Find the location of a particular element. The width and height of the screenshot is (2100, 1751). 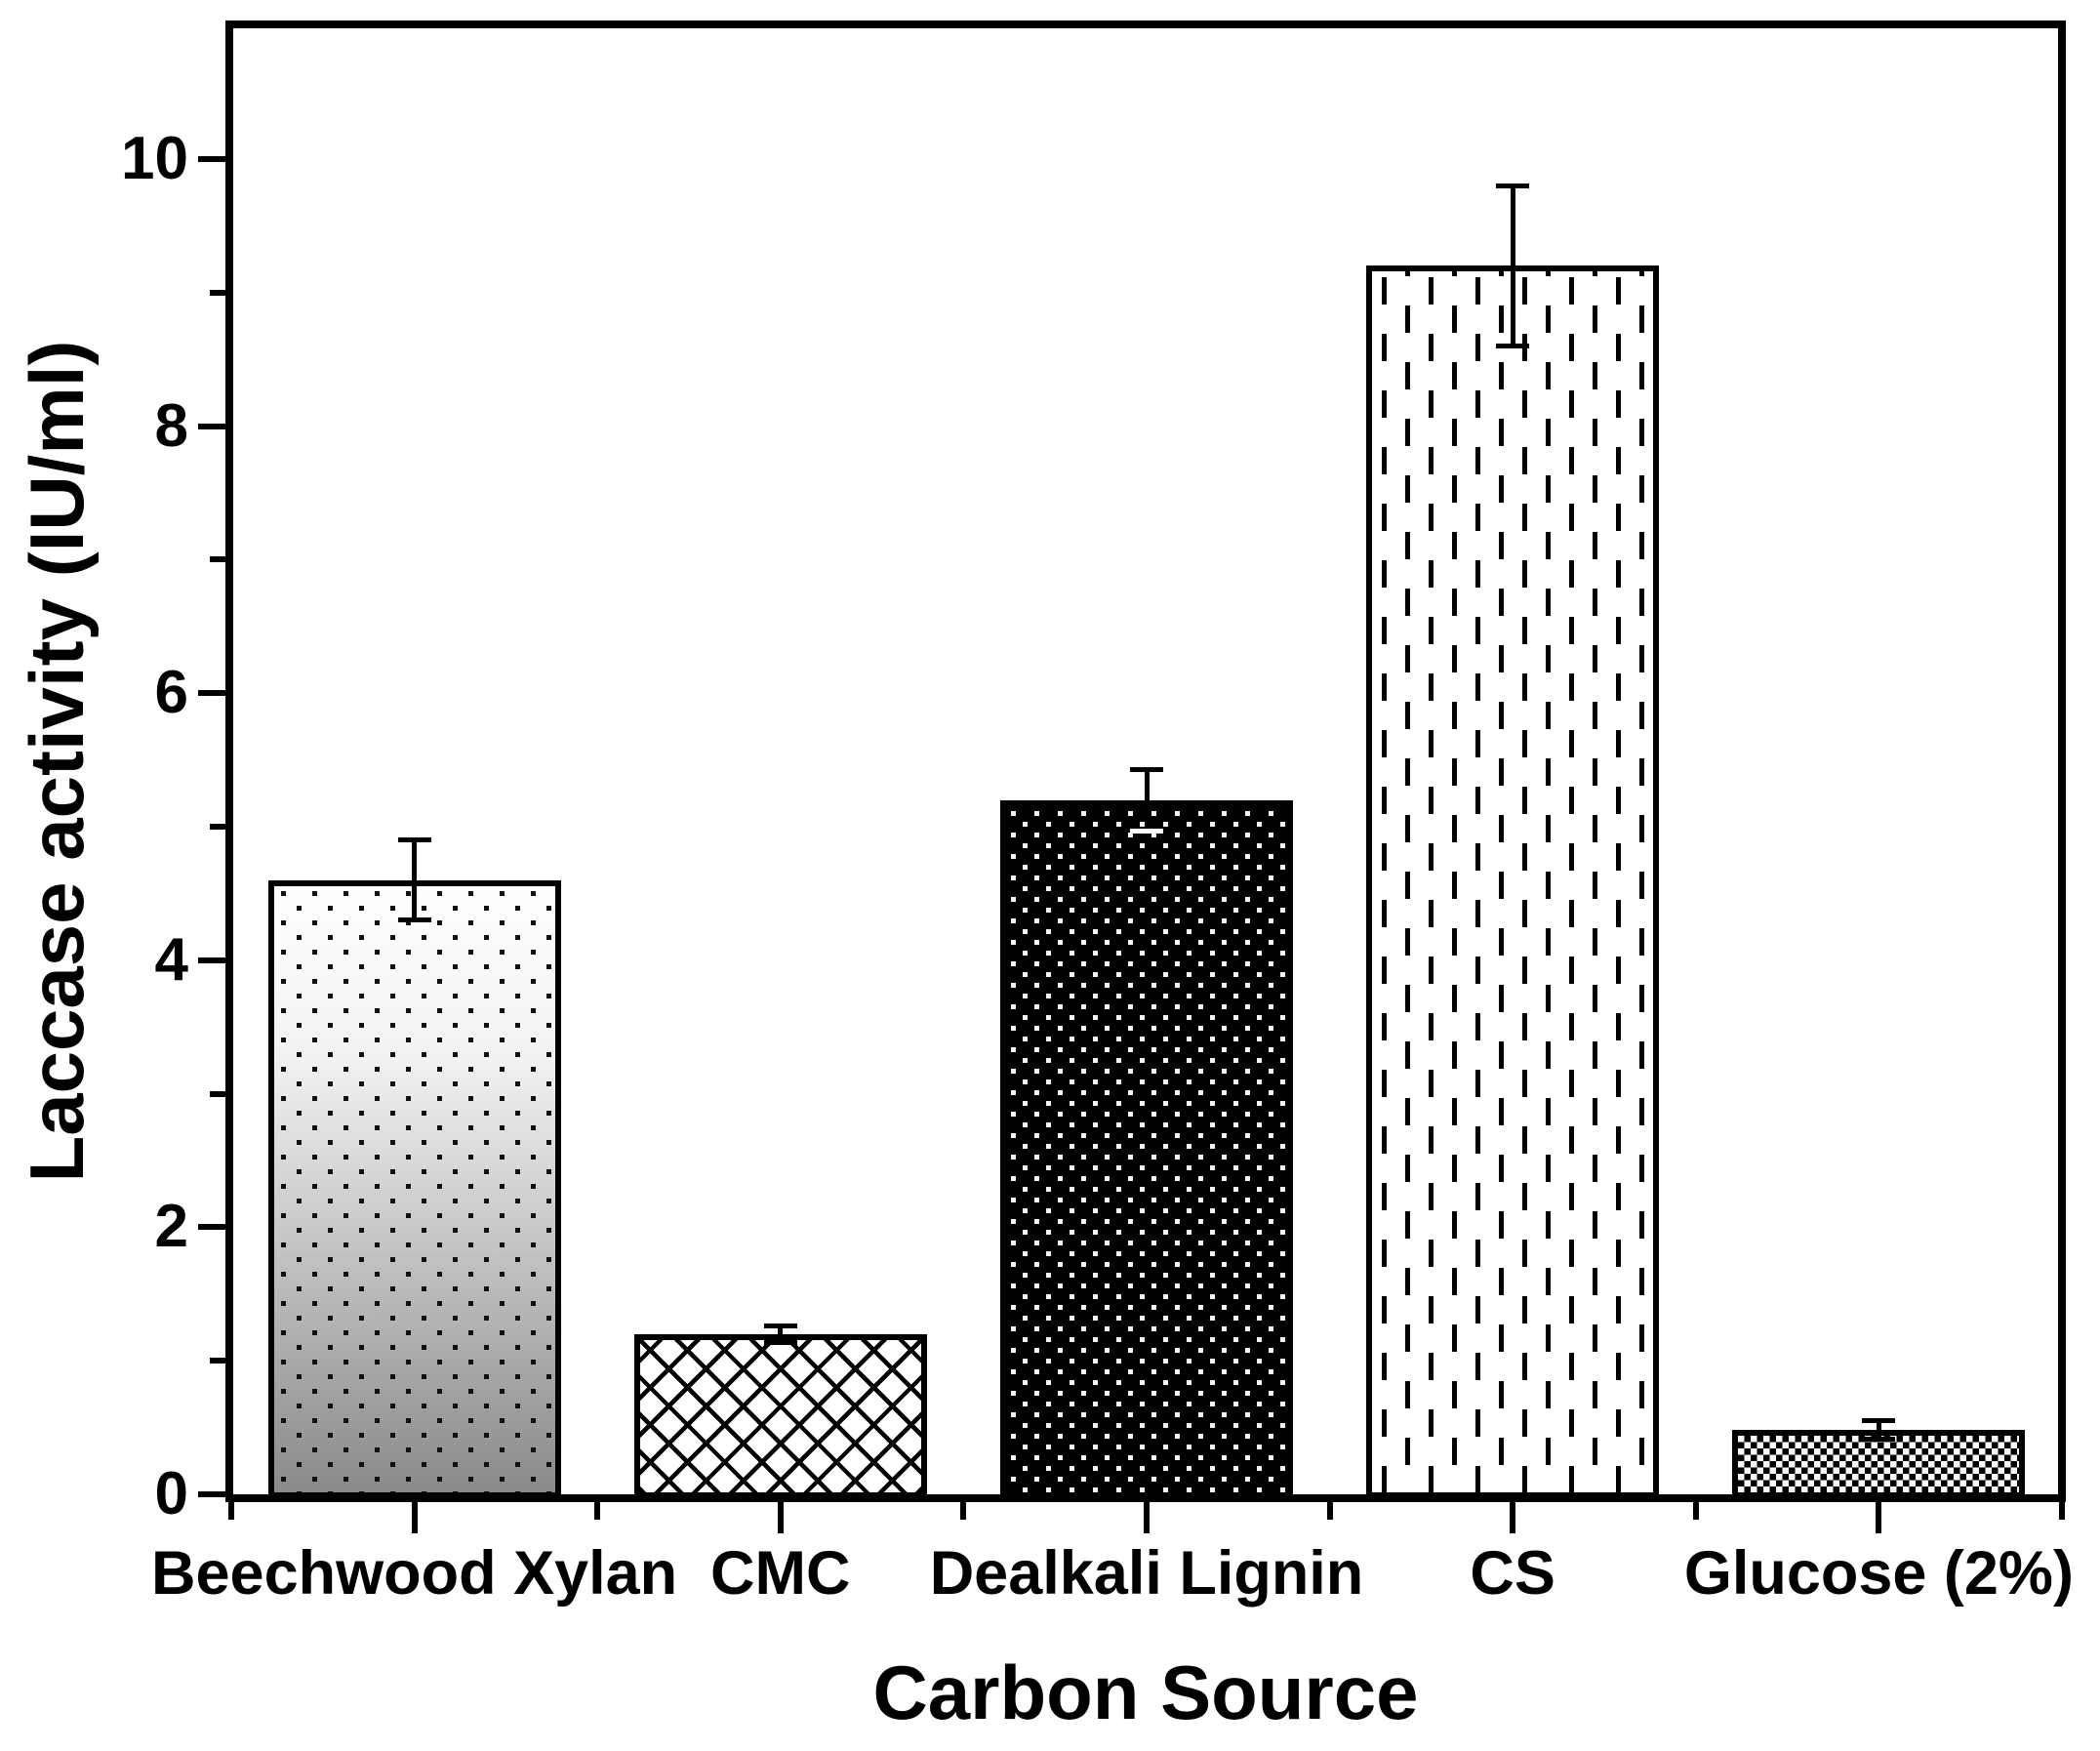

y-axis-title: Laccase activity (IU/ml) is located at coordinates (57, 761).